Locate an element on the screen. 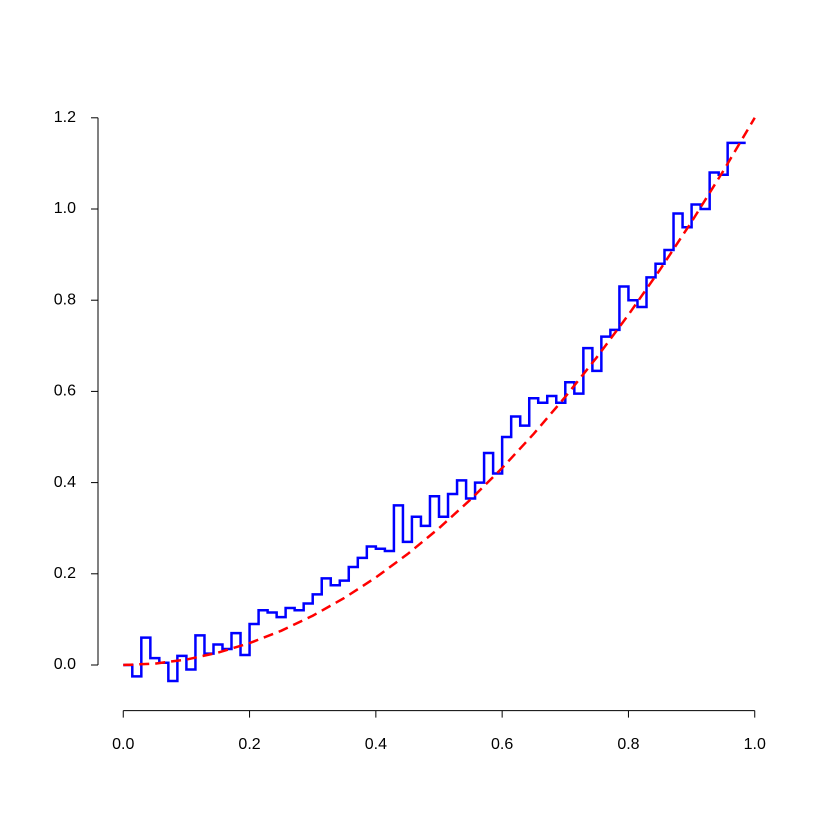  y-tick-label: 1.2 is located at coordinates (65, 117).